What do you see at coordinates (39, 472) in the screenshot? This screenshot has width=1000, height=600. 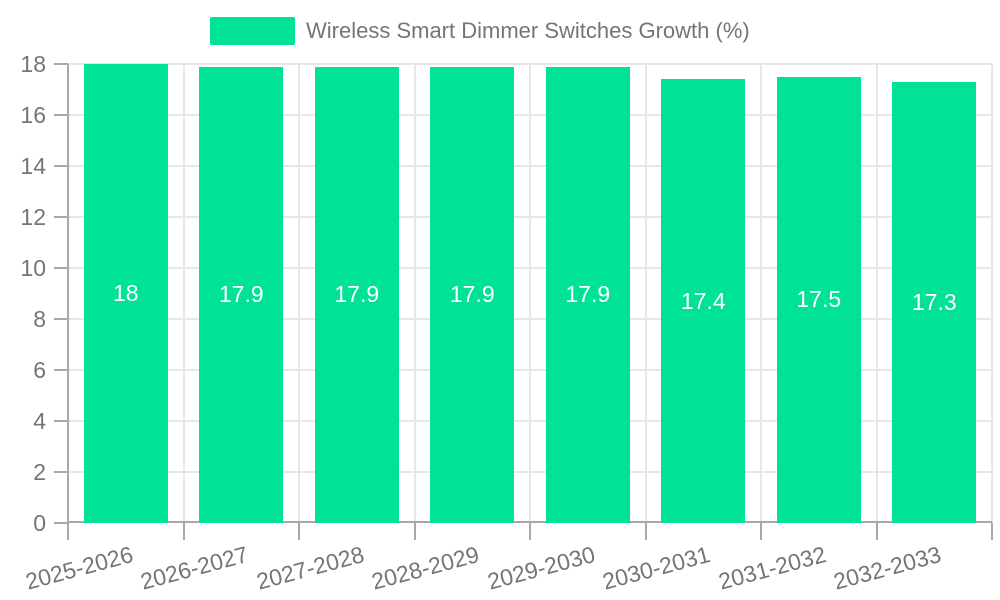 I see `y-axis-label: 2` at bounding box center [39, 472].